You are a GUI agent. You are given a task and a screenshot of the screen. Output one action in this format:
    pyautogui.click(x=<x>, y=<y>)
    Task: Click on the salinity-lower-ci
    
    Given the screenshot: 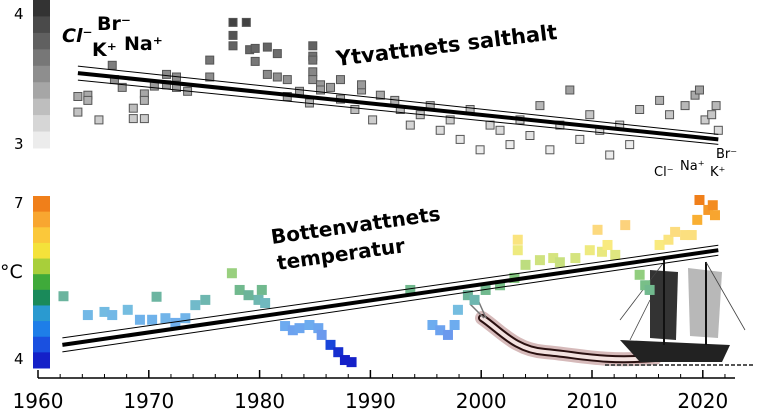 What is the action you would take?
    pyautogui.click(x=398, y=112)
    